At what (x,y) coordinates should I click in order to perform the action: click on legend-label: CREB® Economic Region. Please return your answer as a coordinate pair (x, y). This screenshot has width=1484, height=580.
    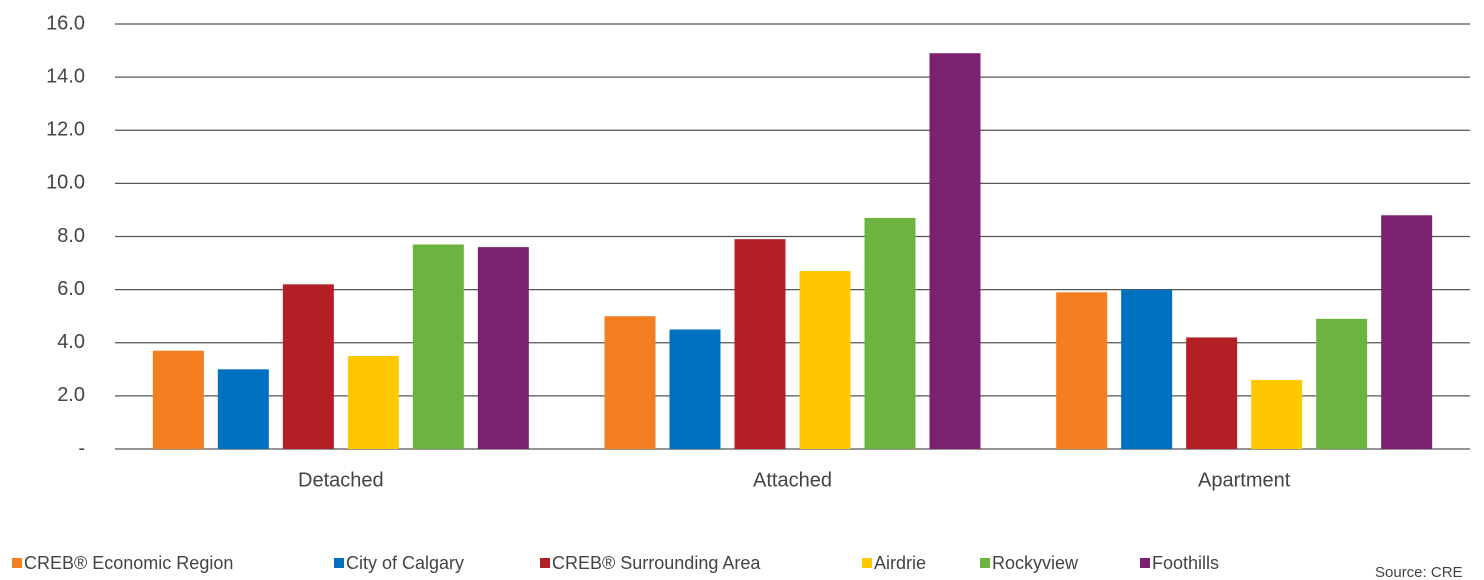
    Looking at the image, I should click on (128, 563).